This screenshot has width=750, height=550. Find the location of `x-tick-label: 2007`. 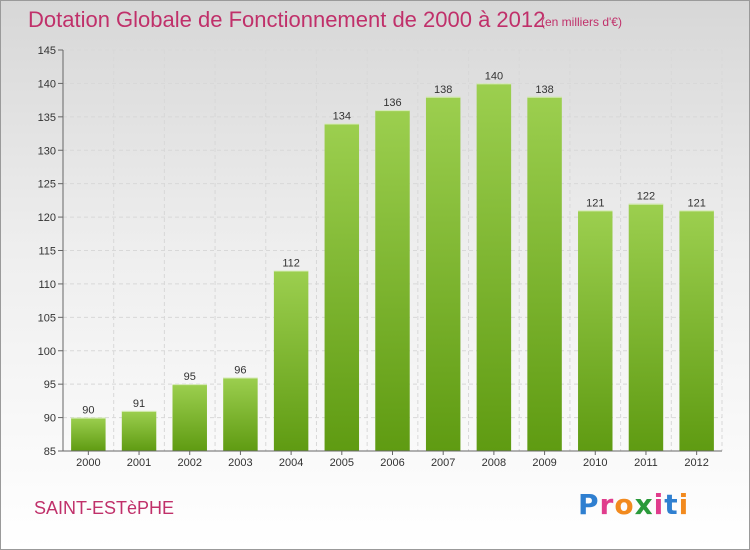

x-tick-label: 2007 is located at coordinates (443, 463).